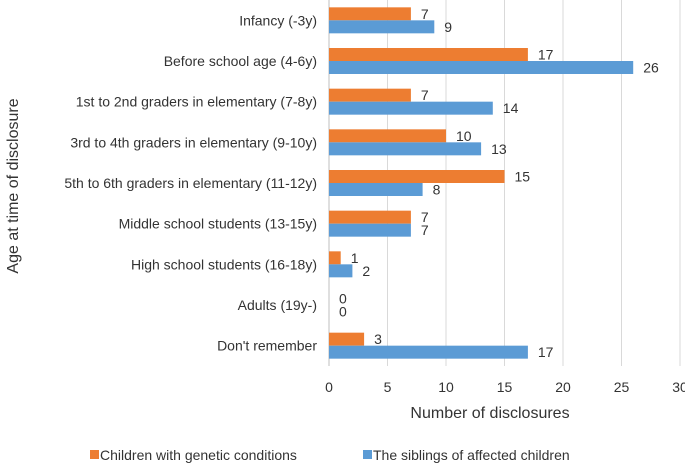 This screenshot has width=685, height=470. I want to click on x-tick-label: 30, so click(678, 387).